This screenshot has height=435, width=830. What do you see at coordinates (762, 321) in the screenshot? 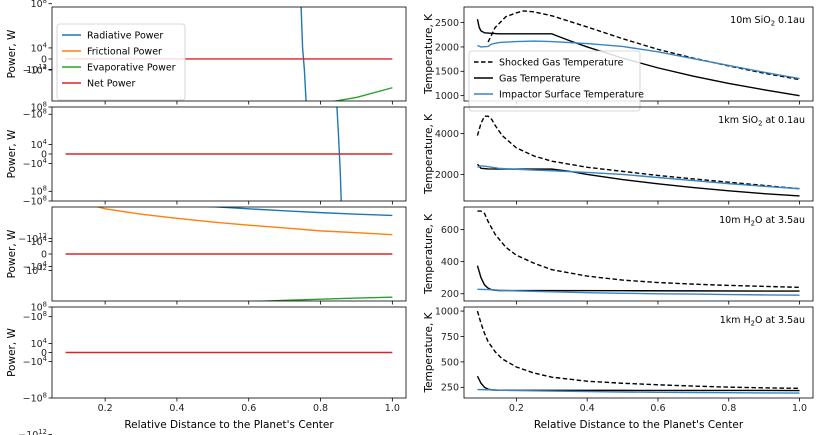
I see `panel-annotation: 1km H2O at 3.5au` at bounding box center [762, 321].